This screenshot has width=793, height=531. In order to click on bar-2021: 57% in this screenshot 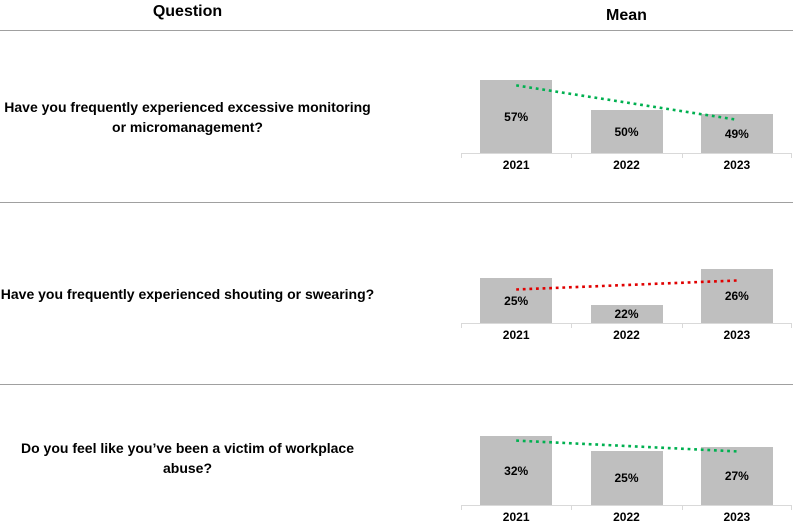, I will do `click(516, 116)`.